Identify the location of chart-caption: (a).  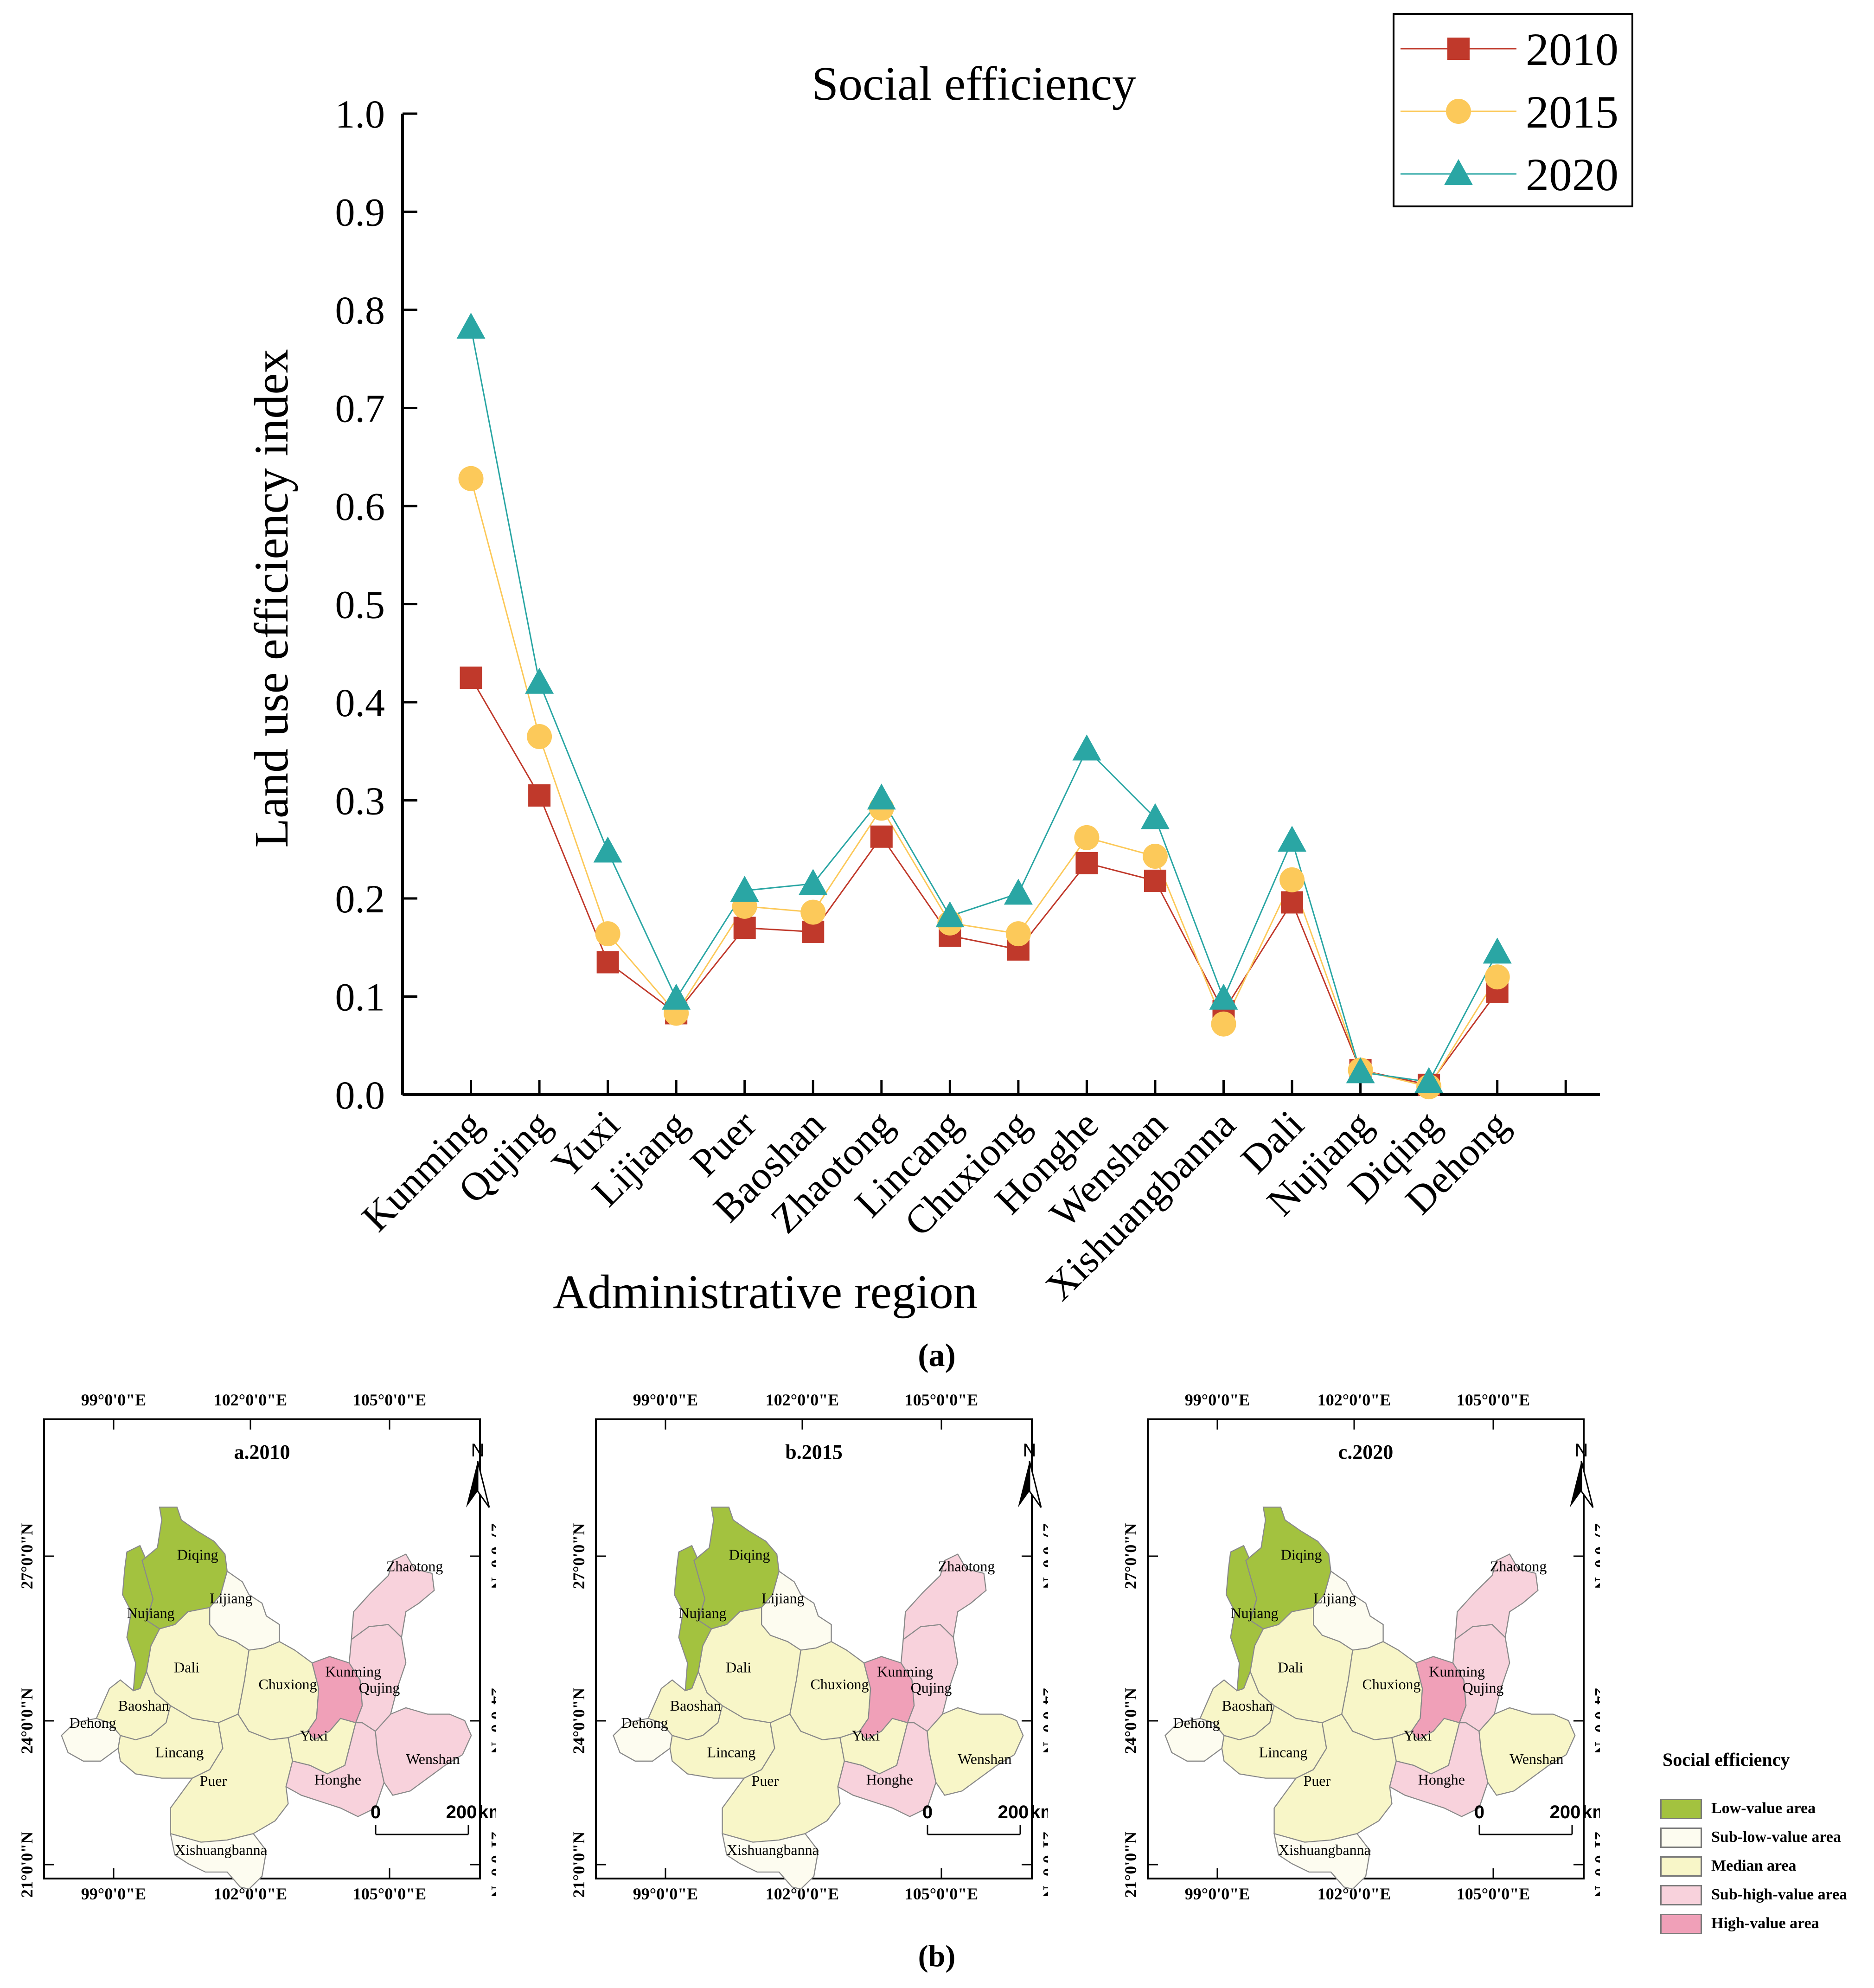
(937, 1356).